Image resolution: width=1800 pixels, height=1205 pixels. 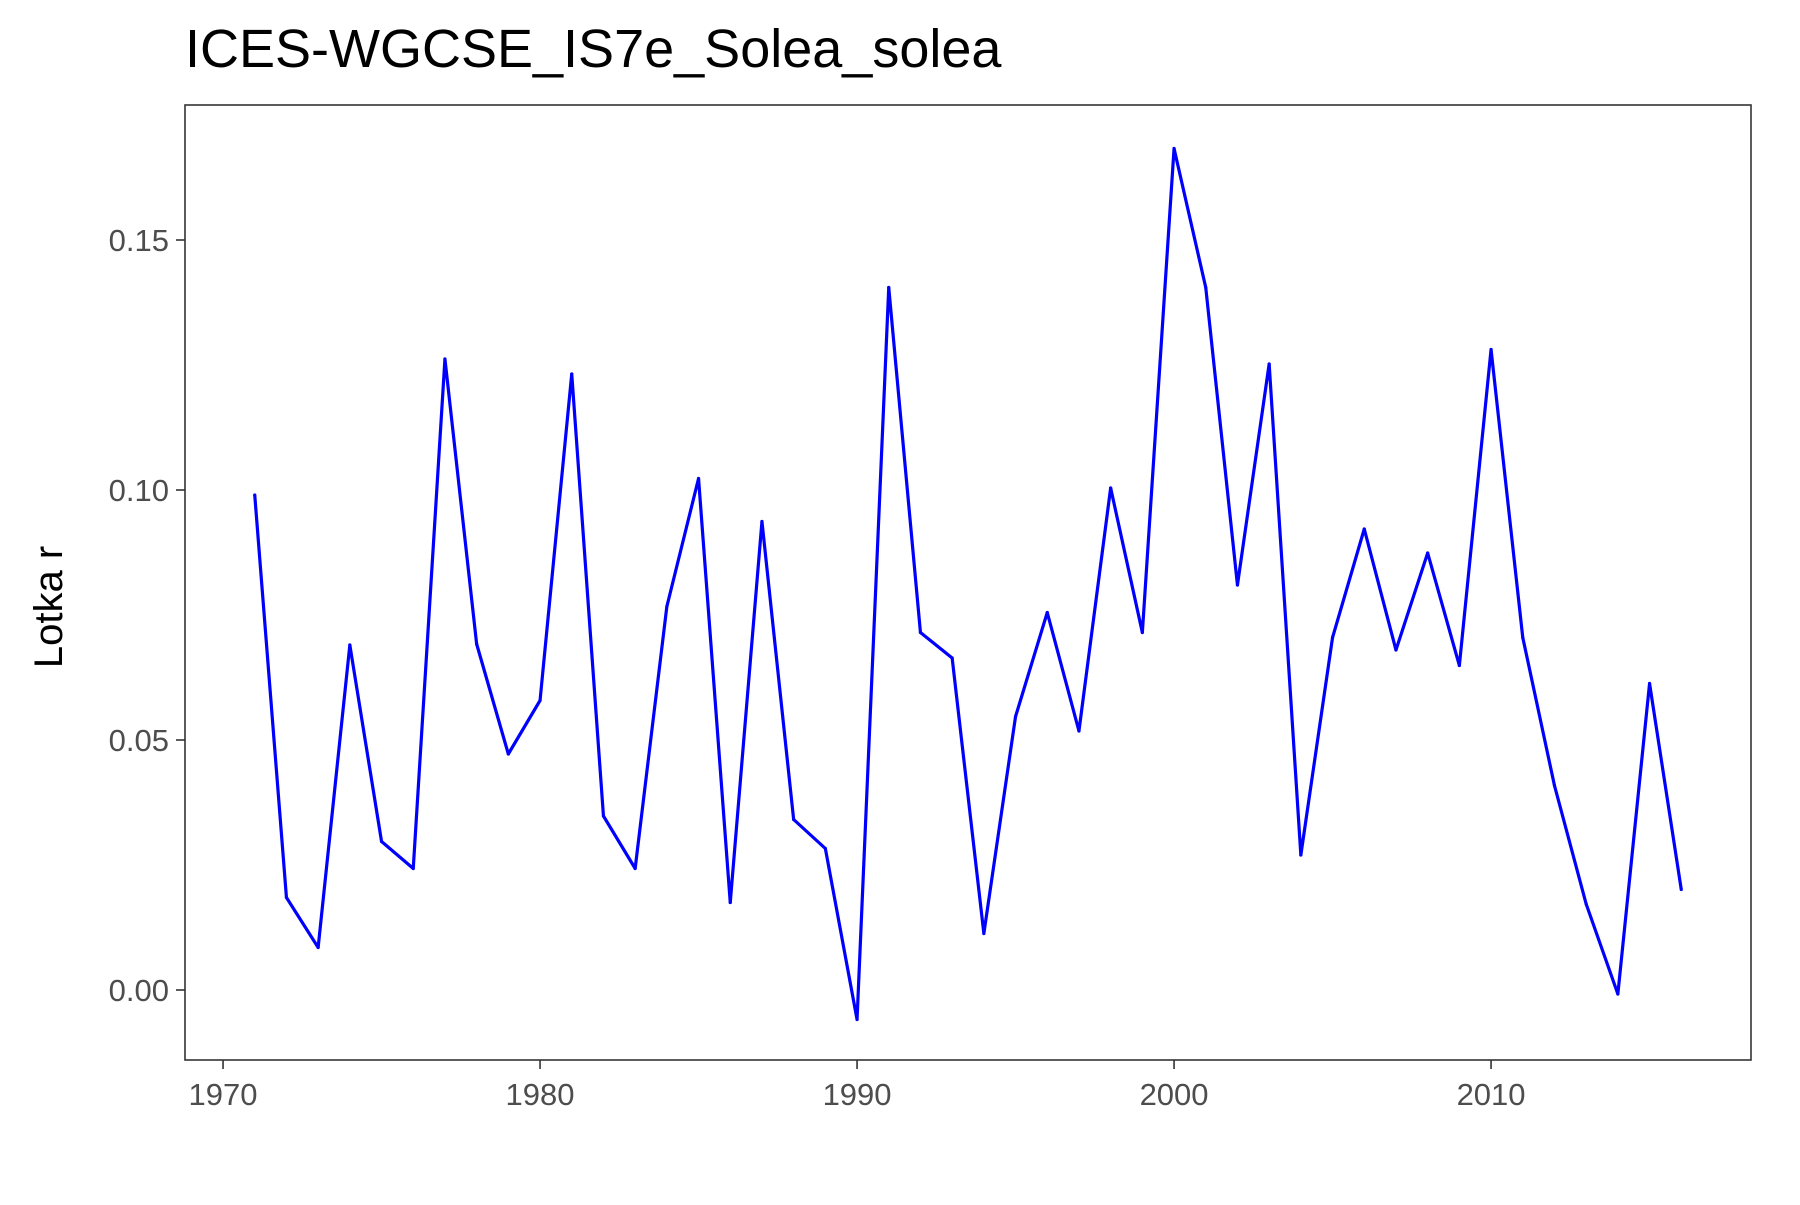 What do you see at coordinates (147, 615) in the screenshot?
I see `y-axis-ticks: 0.00 0.05 0.10 0.15` at bounding box center [147, 615].